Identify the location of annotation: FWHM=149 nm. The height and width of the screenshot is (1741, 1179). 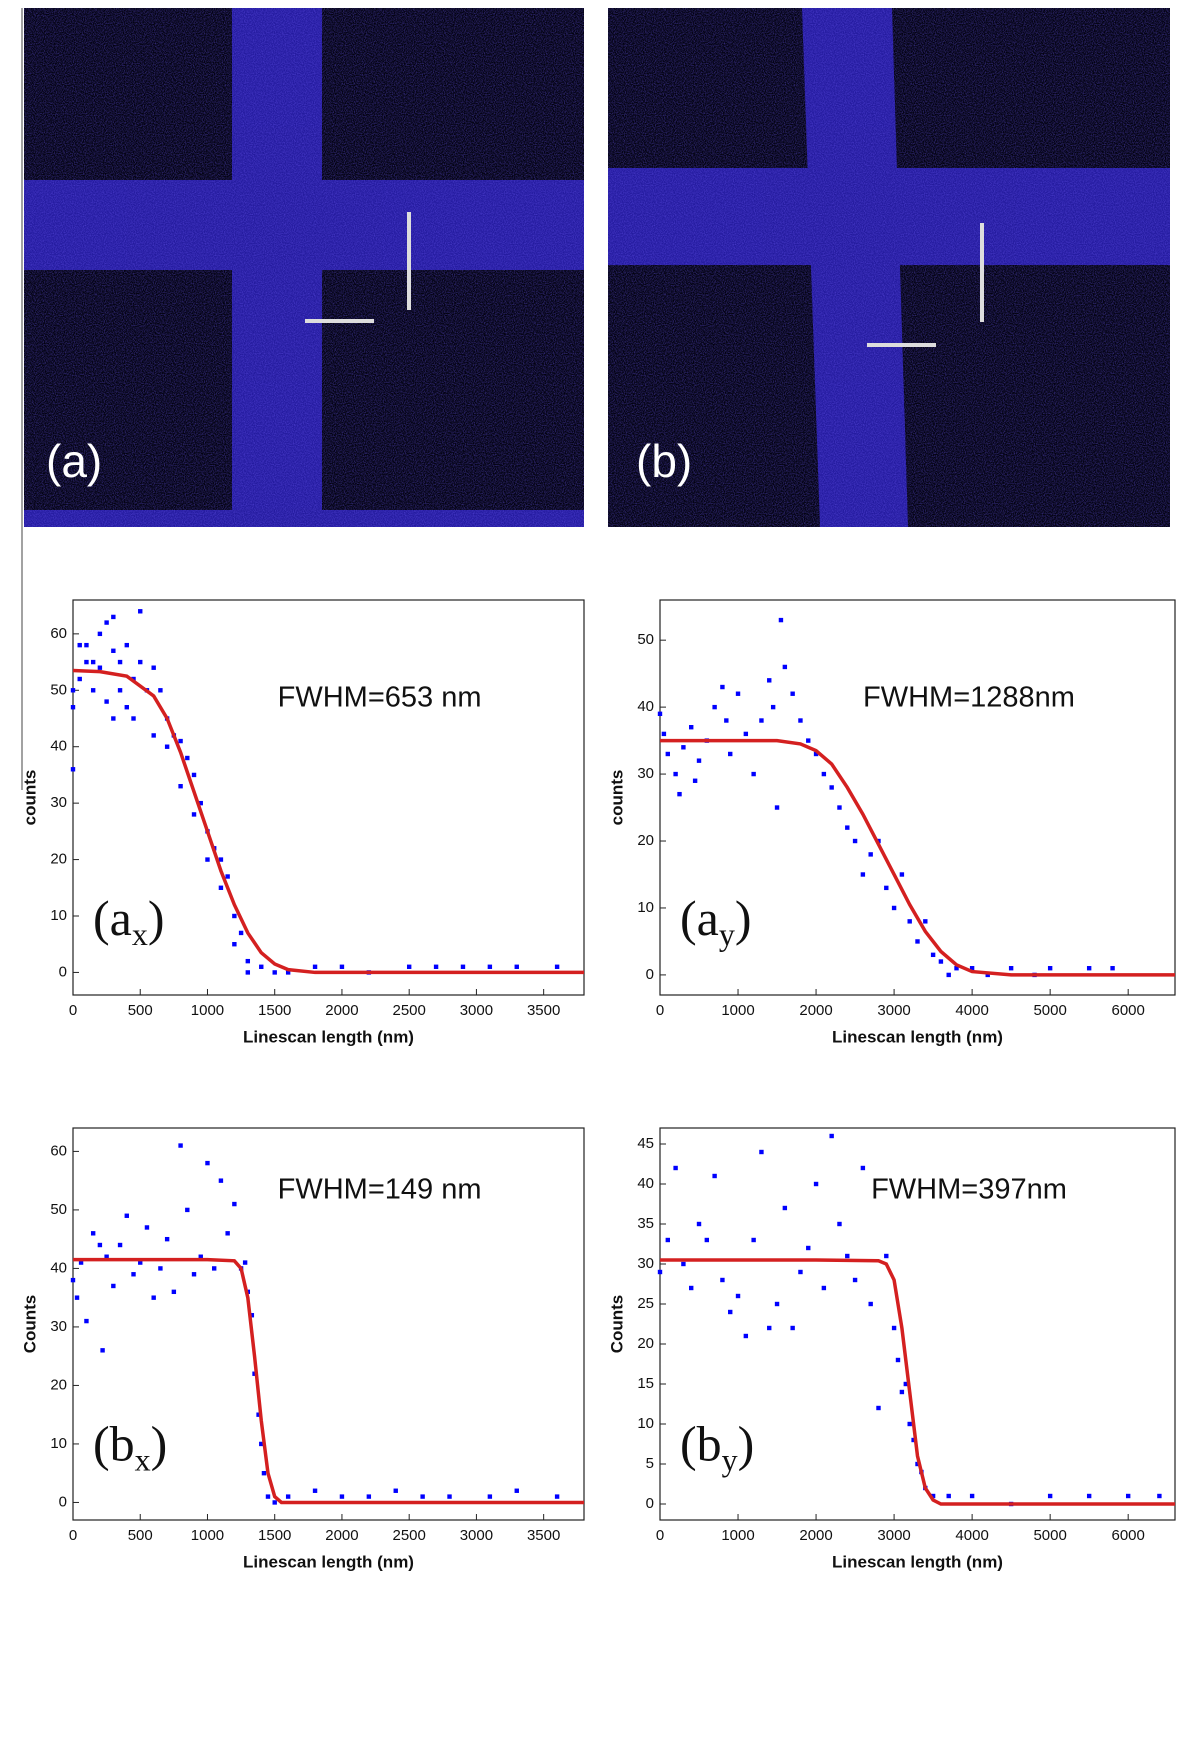
(380, 1189).